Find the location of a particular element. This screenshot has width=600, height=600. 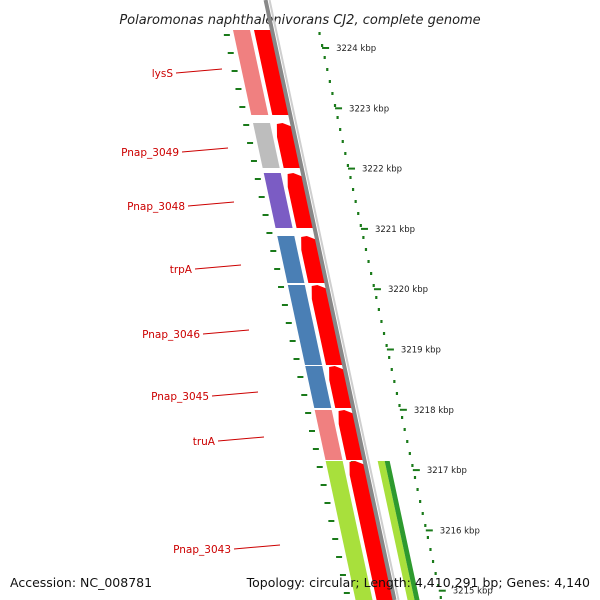

gene-label: trpA is located at coordinates (181, 270).